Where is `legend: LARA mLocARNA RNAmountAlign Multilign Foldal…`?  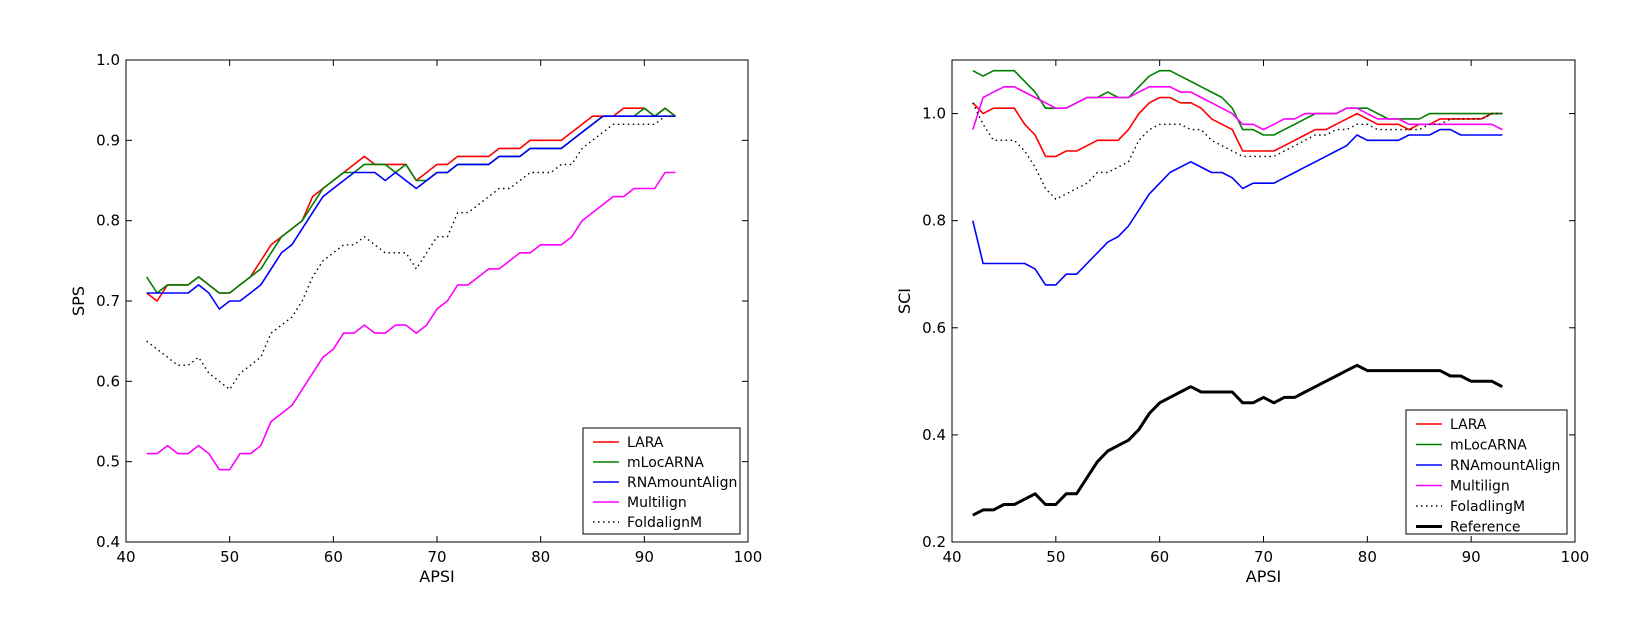 legend: LARA mLocARNA RNAmountAlign Multilign Foldal… is located at coordinates (661, 481).